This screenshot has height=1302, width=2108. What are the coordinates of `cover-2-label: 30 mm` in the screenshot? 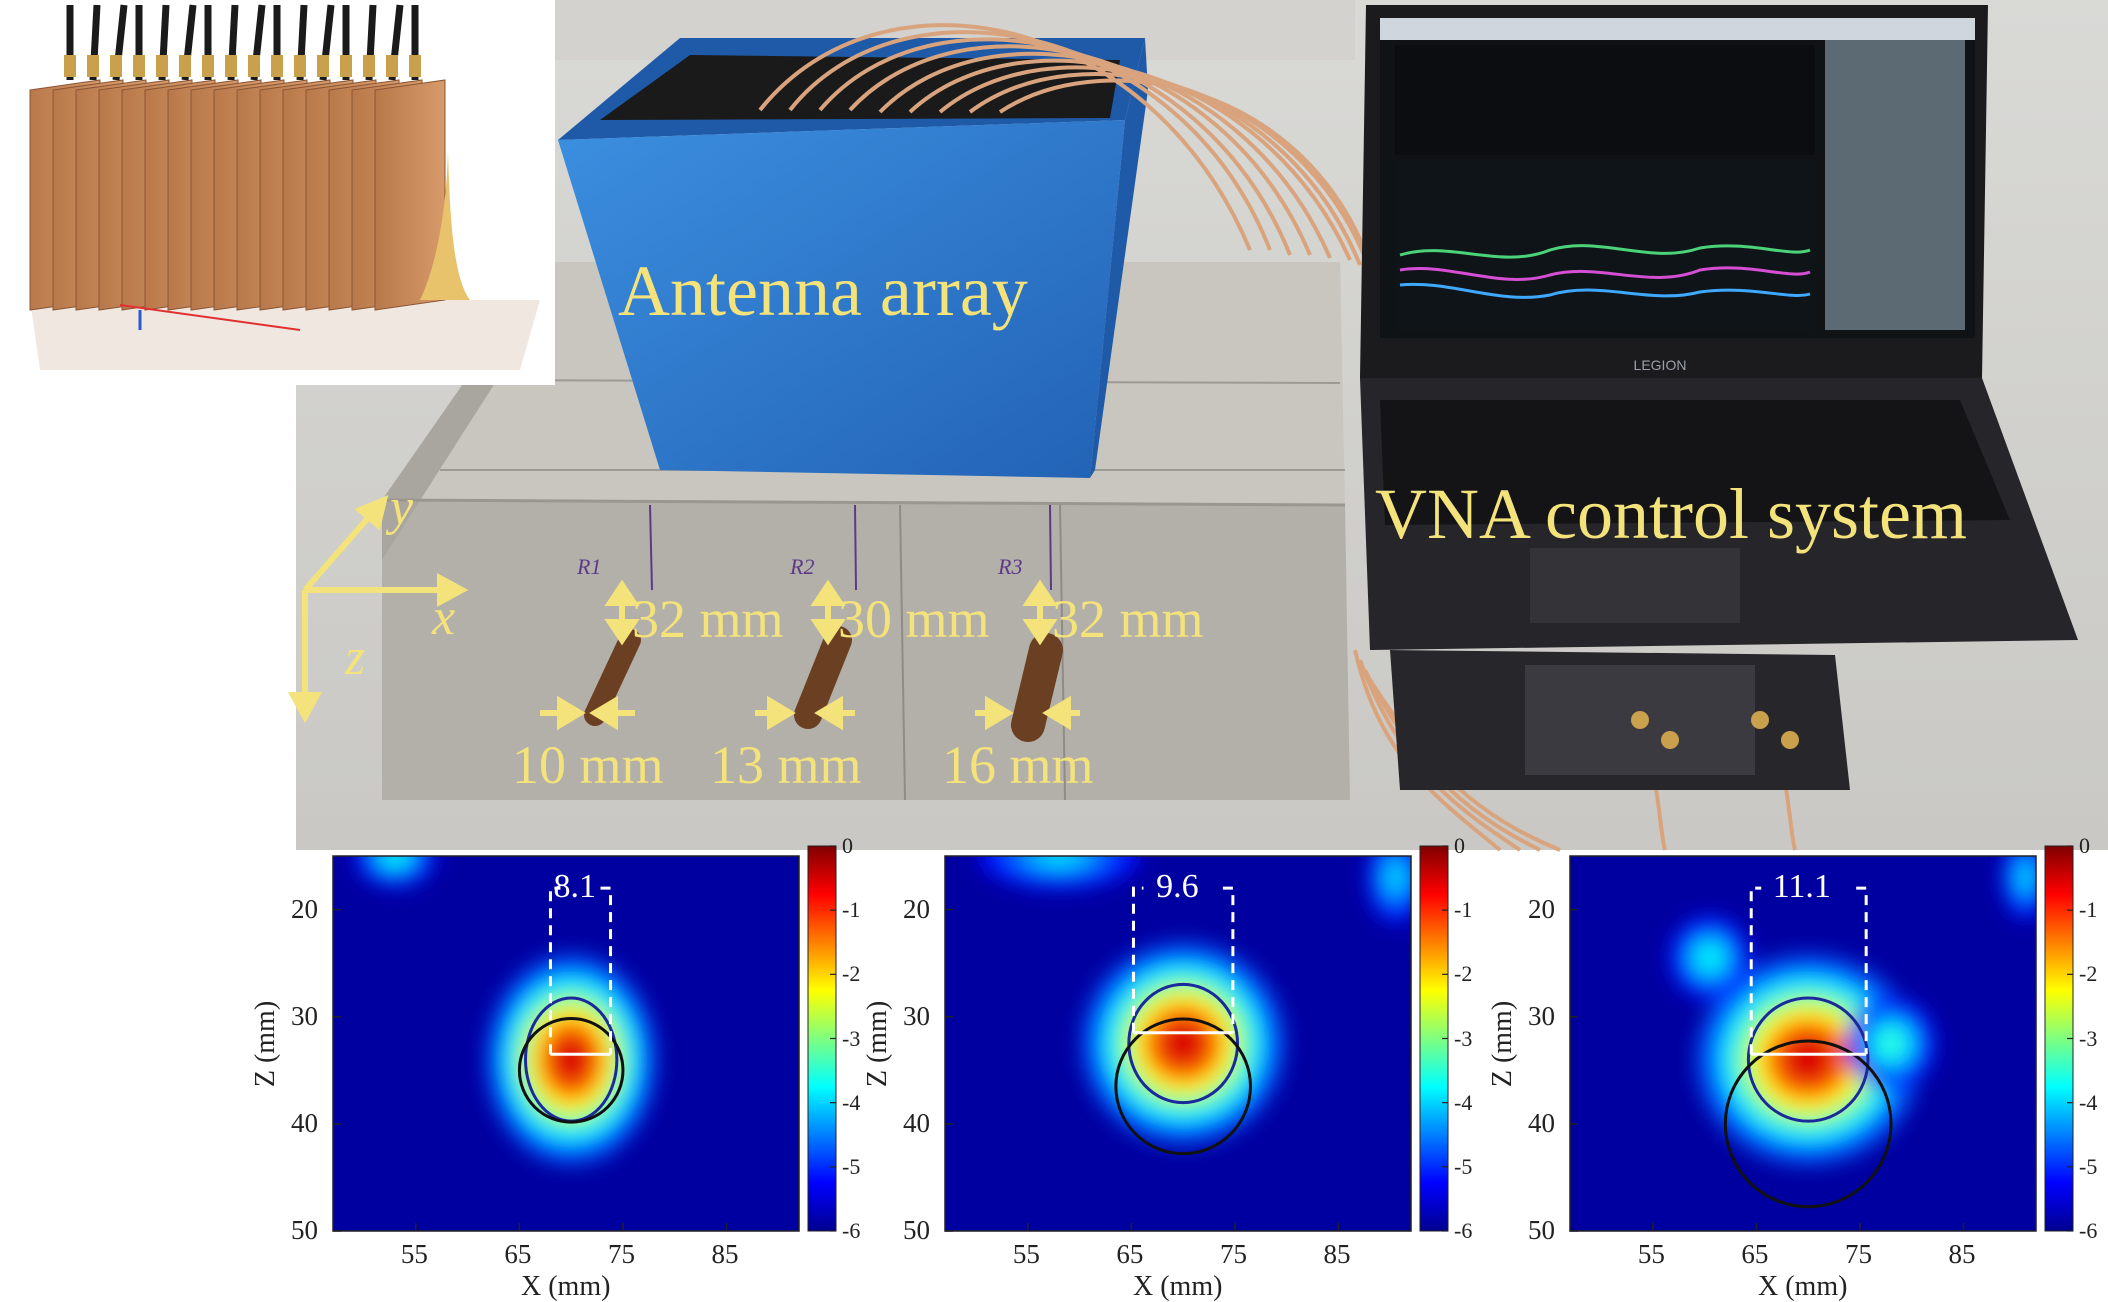 It's located at (914, 619).